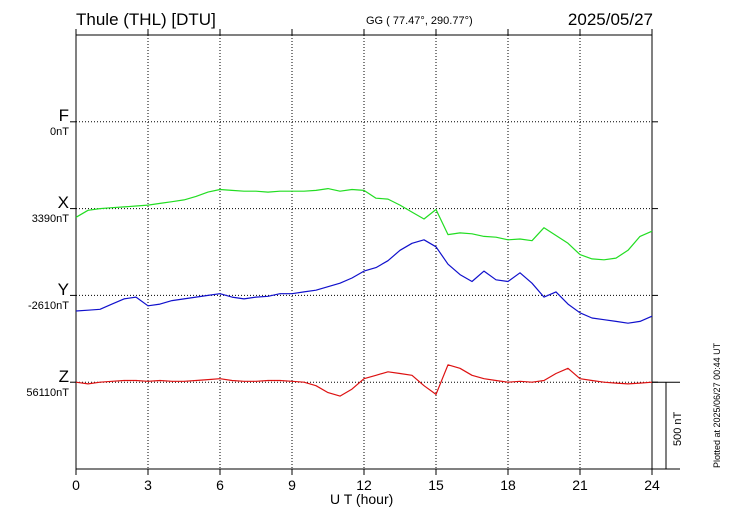 This screenshot has height=520, width=730. Describe the element at coordinates (364, 485) in the screenshot. I see `x-tick-label: 12` at that location.